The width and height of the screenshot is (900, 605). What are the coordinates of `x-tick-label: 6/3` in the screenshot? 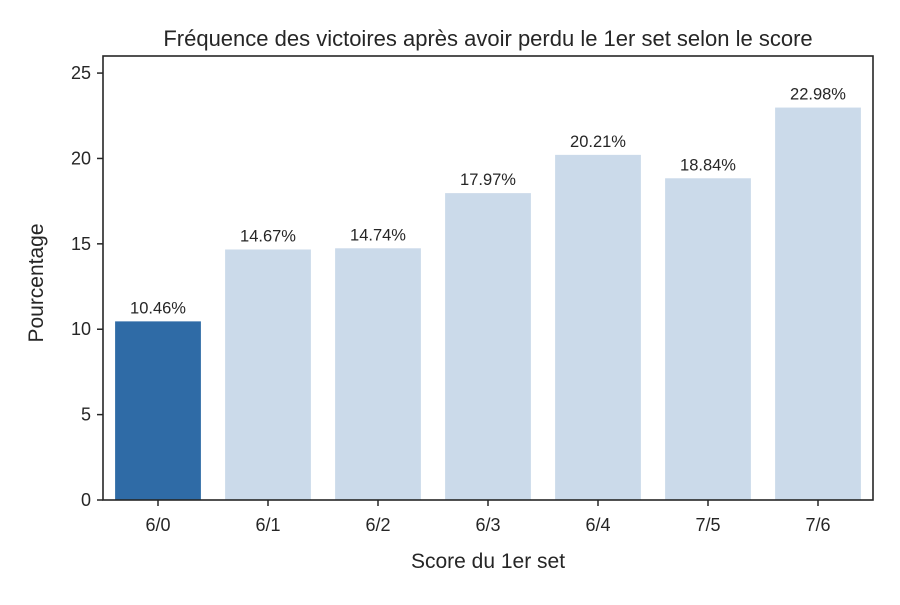 It's located at (487, 525).